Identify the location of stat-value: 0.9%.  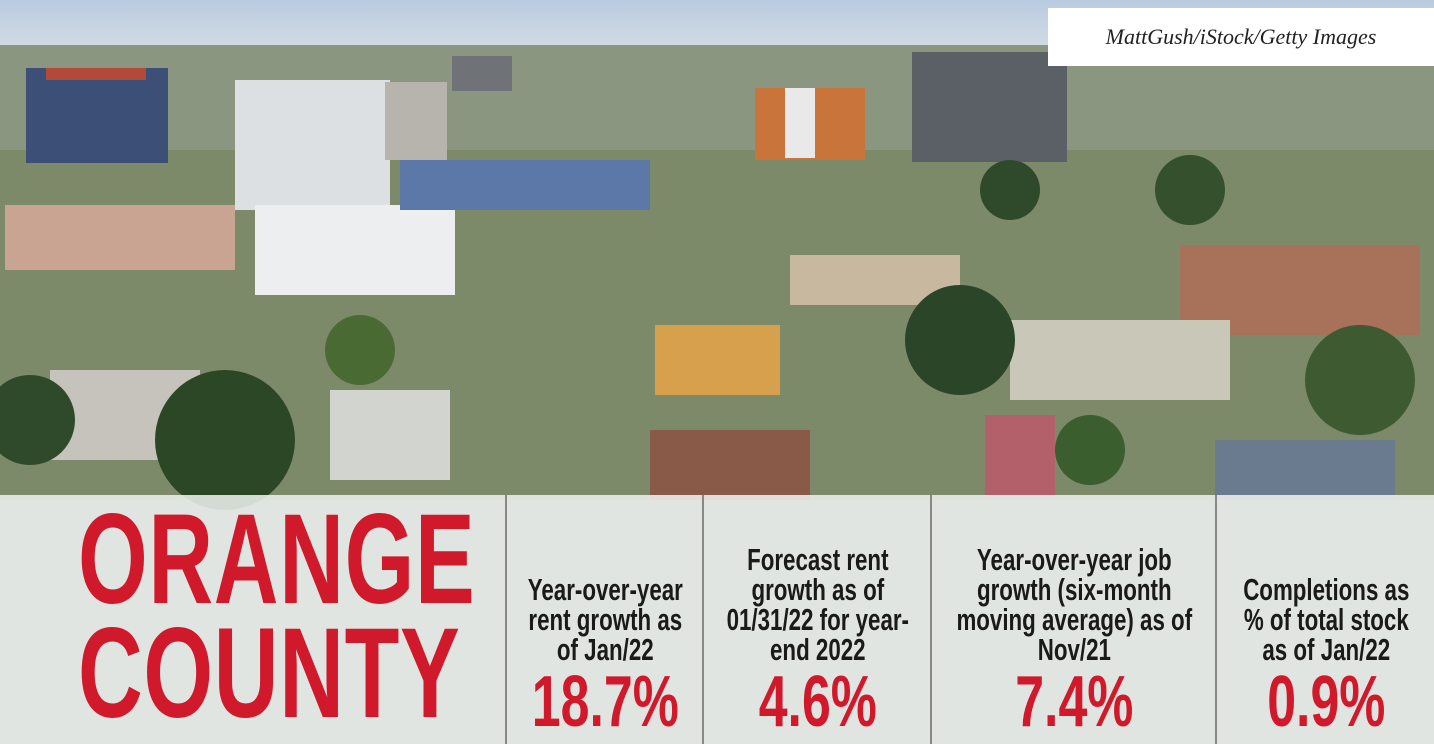
(1326, 702).